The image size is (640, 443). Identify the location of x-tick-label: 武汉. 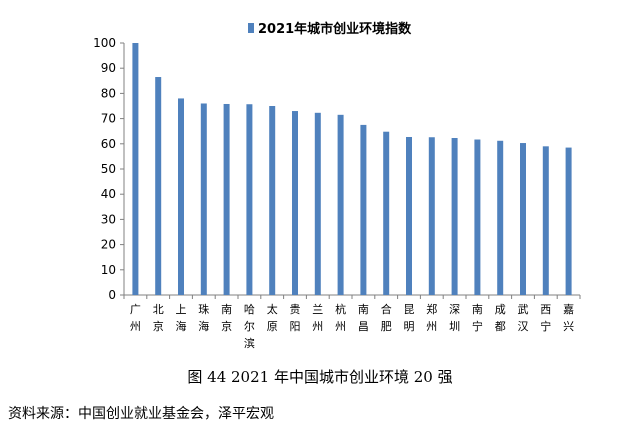
(523, 318).